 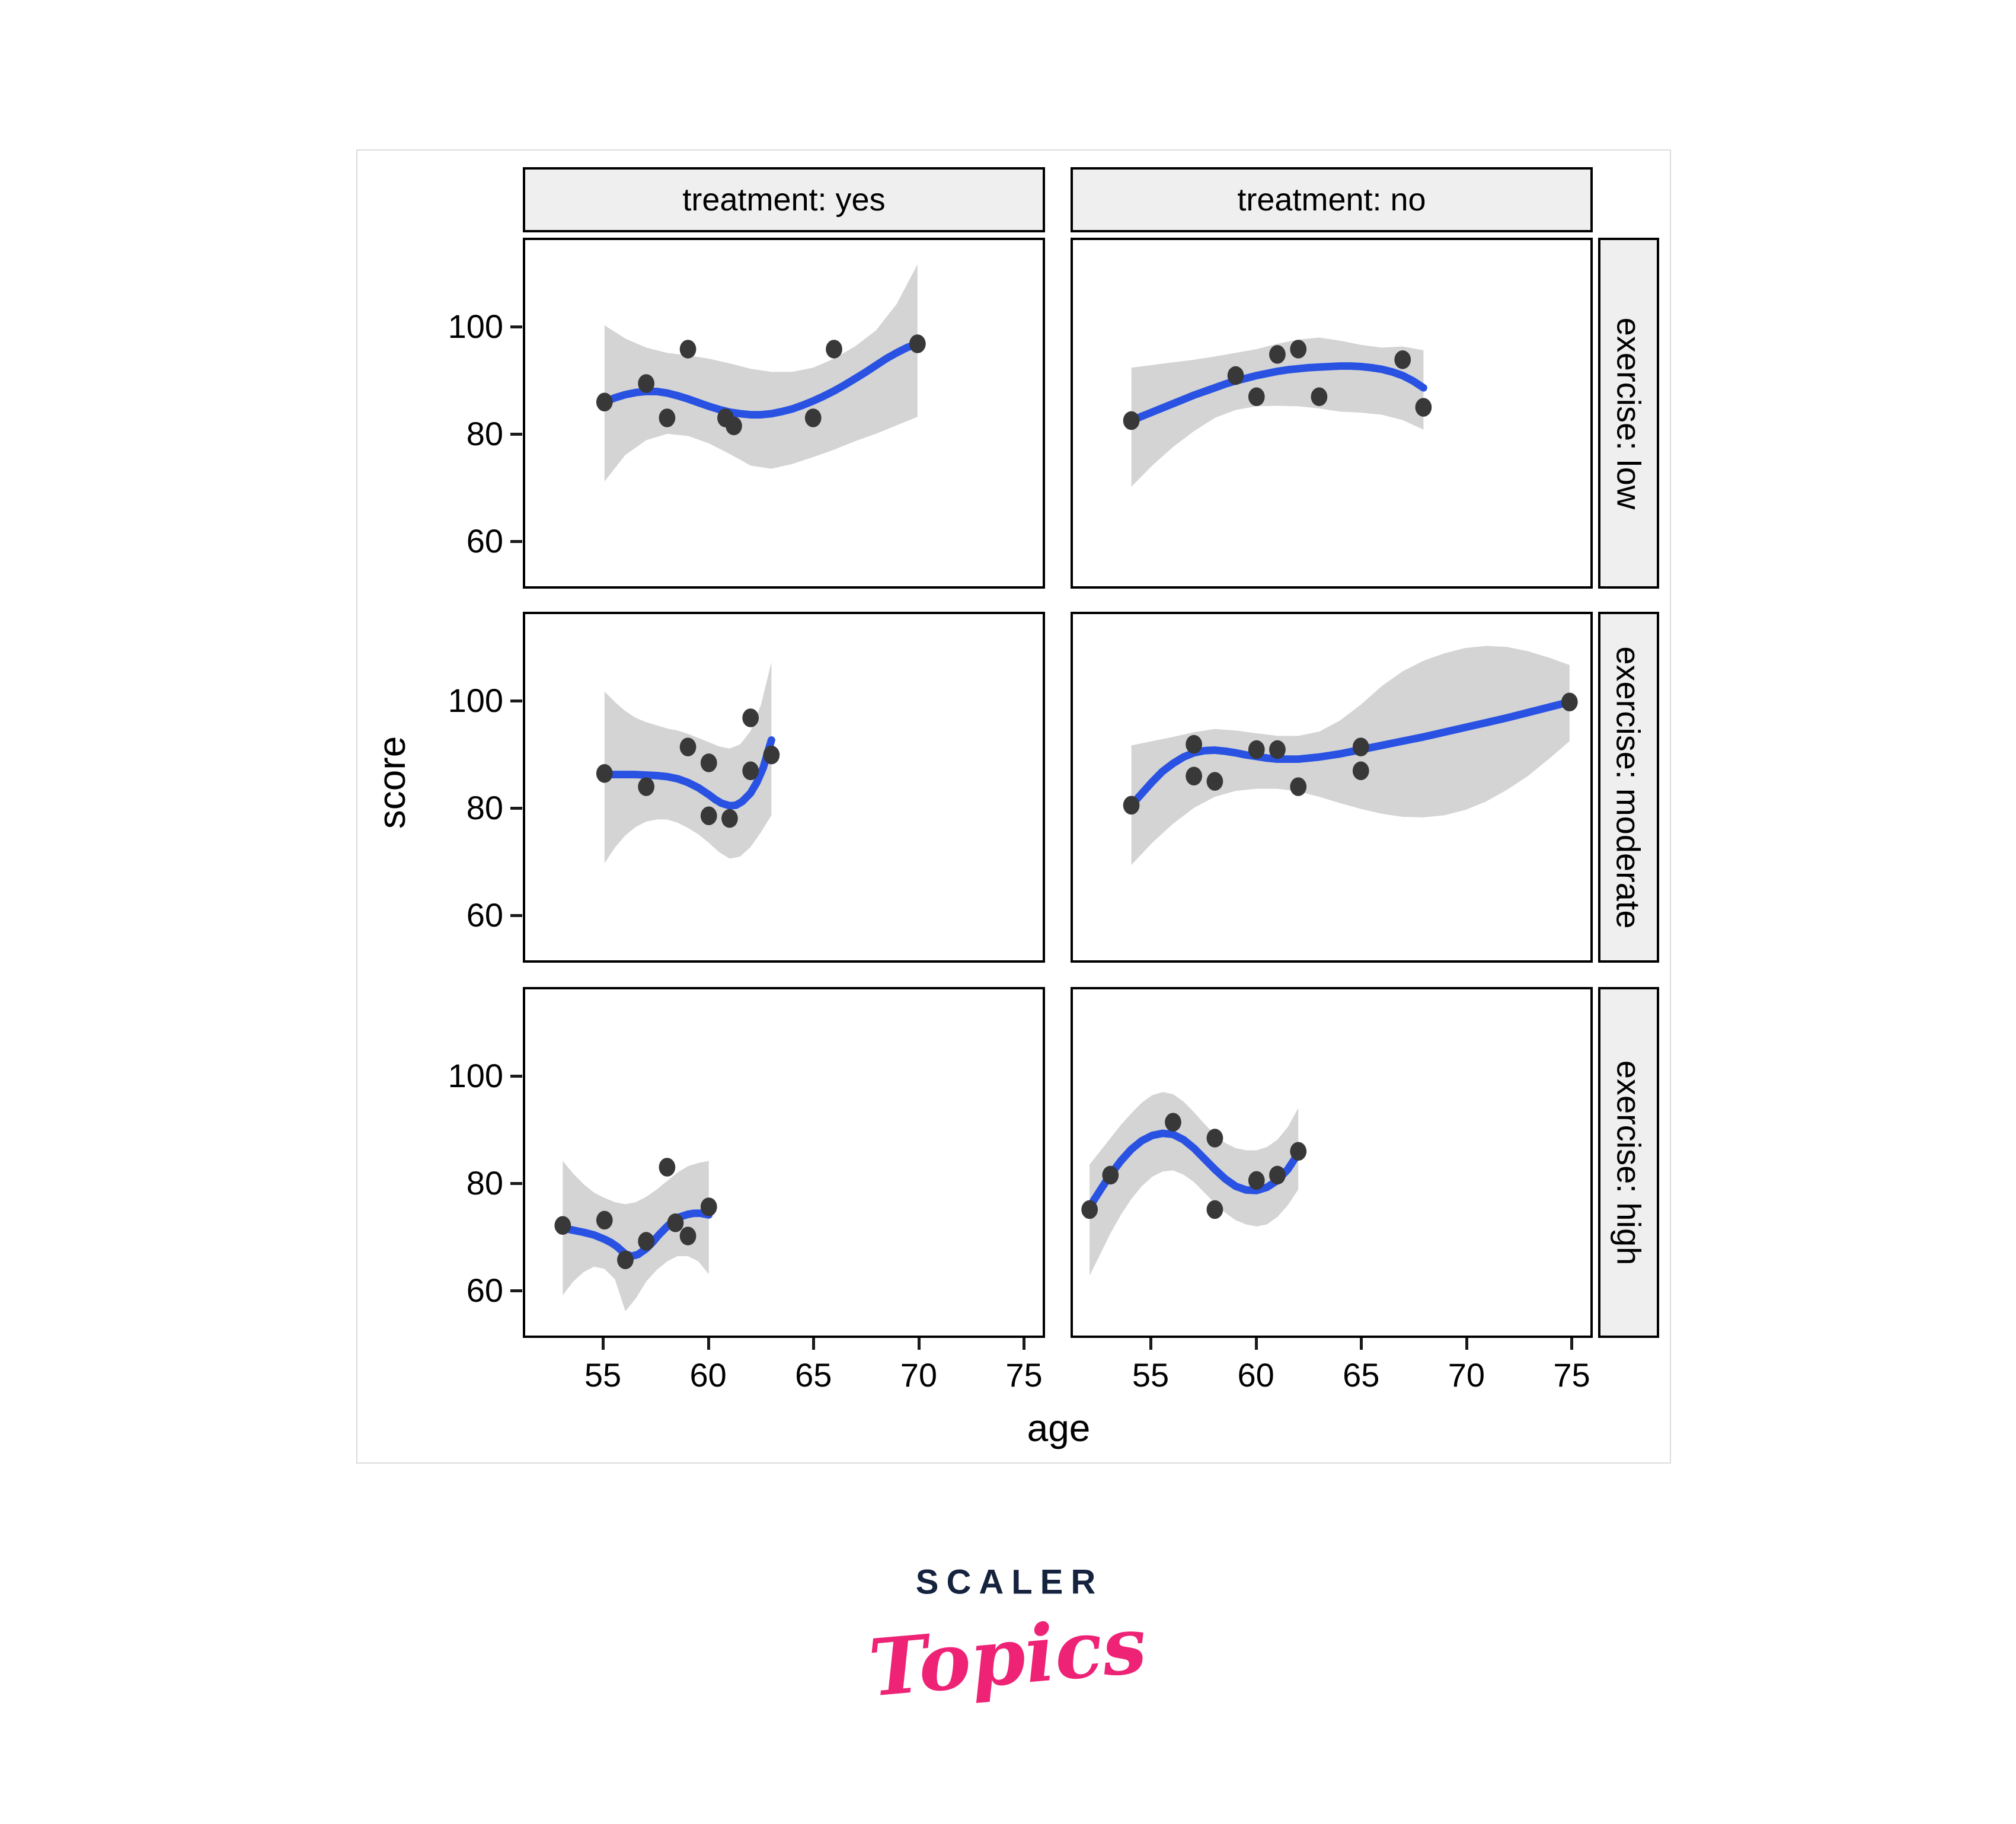 What do you see at coordinates (784, 1162) in the screenshot?
I see `panel-treatment-yes-exercise-high` at bounding box center [784, 1162].